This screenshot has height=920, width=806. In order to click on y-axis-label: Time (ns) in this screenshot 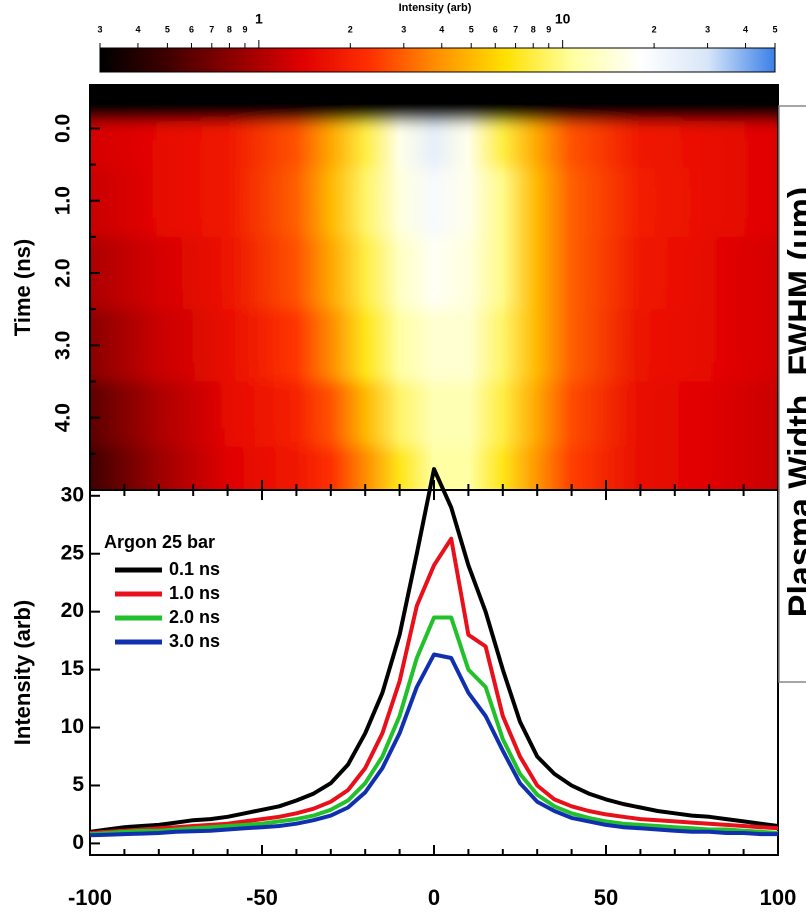, I will do `click(22, 287)`.